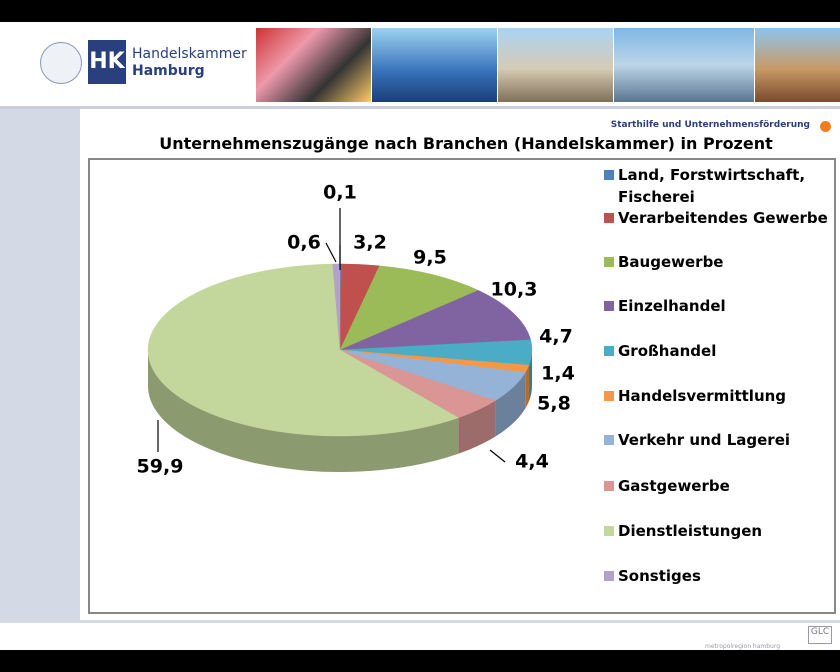 Image resolution: width=840 pixels, height=672 pixels. What do you see at coordinates (720, 576) in the screenshot?
I see `legend-item: Sonstiges` at bounding box center [720, 576].